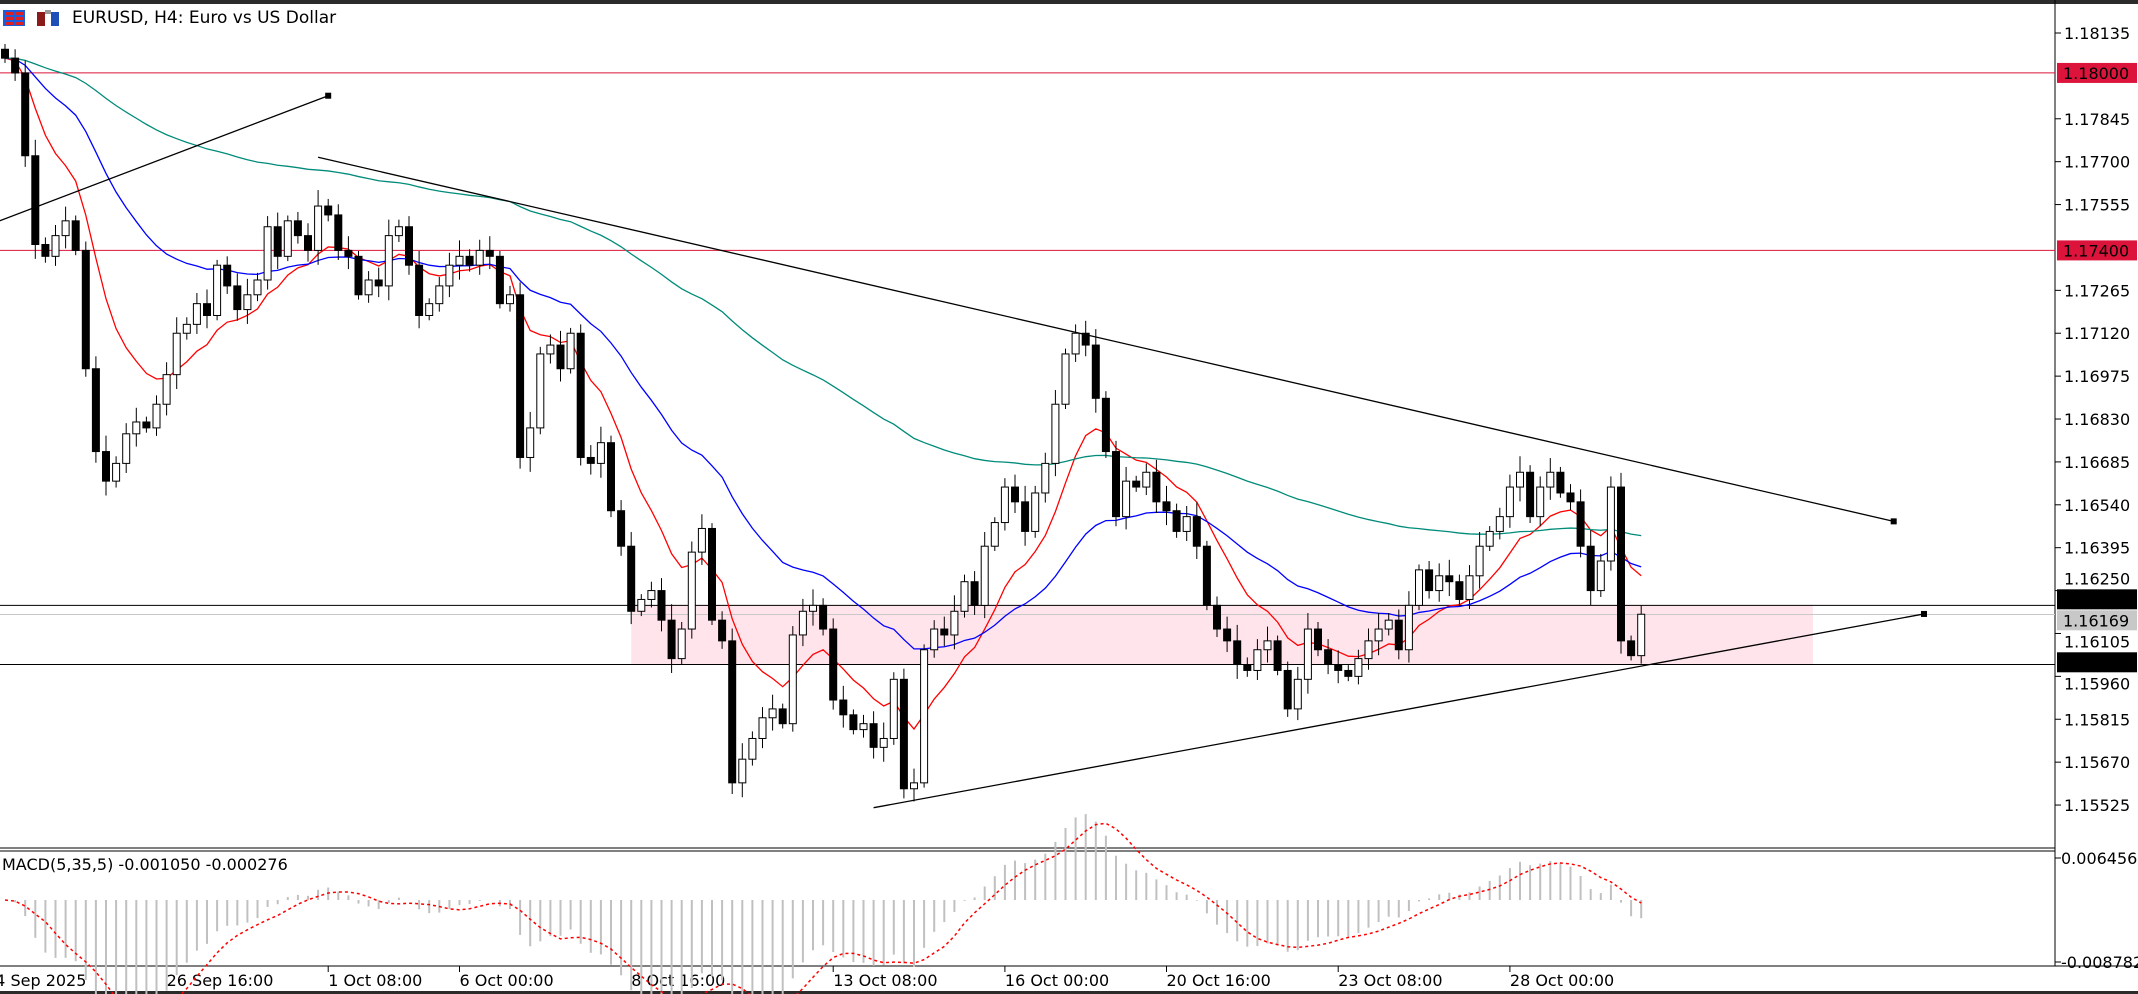  What do you see at coordinates (2097, 33) in the screenshot?
I see `price-tick-label: 1.18135` at bounding box center [2097, 33].